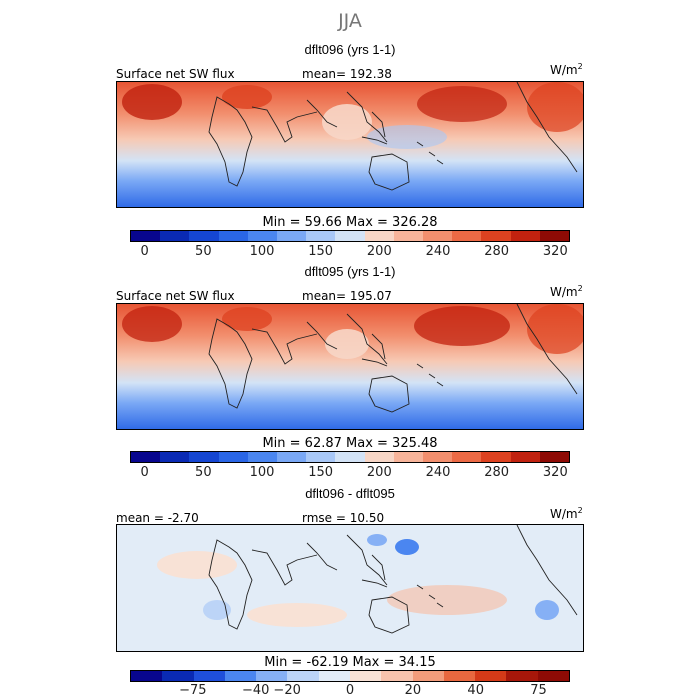  I want to click on panel-1-units-text: W/m, so click(564, 70).